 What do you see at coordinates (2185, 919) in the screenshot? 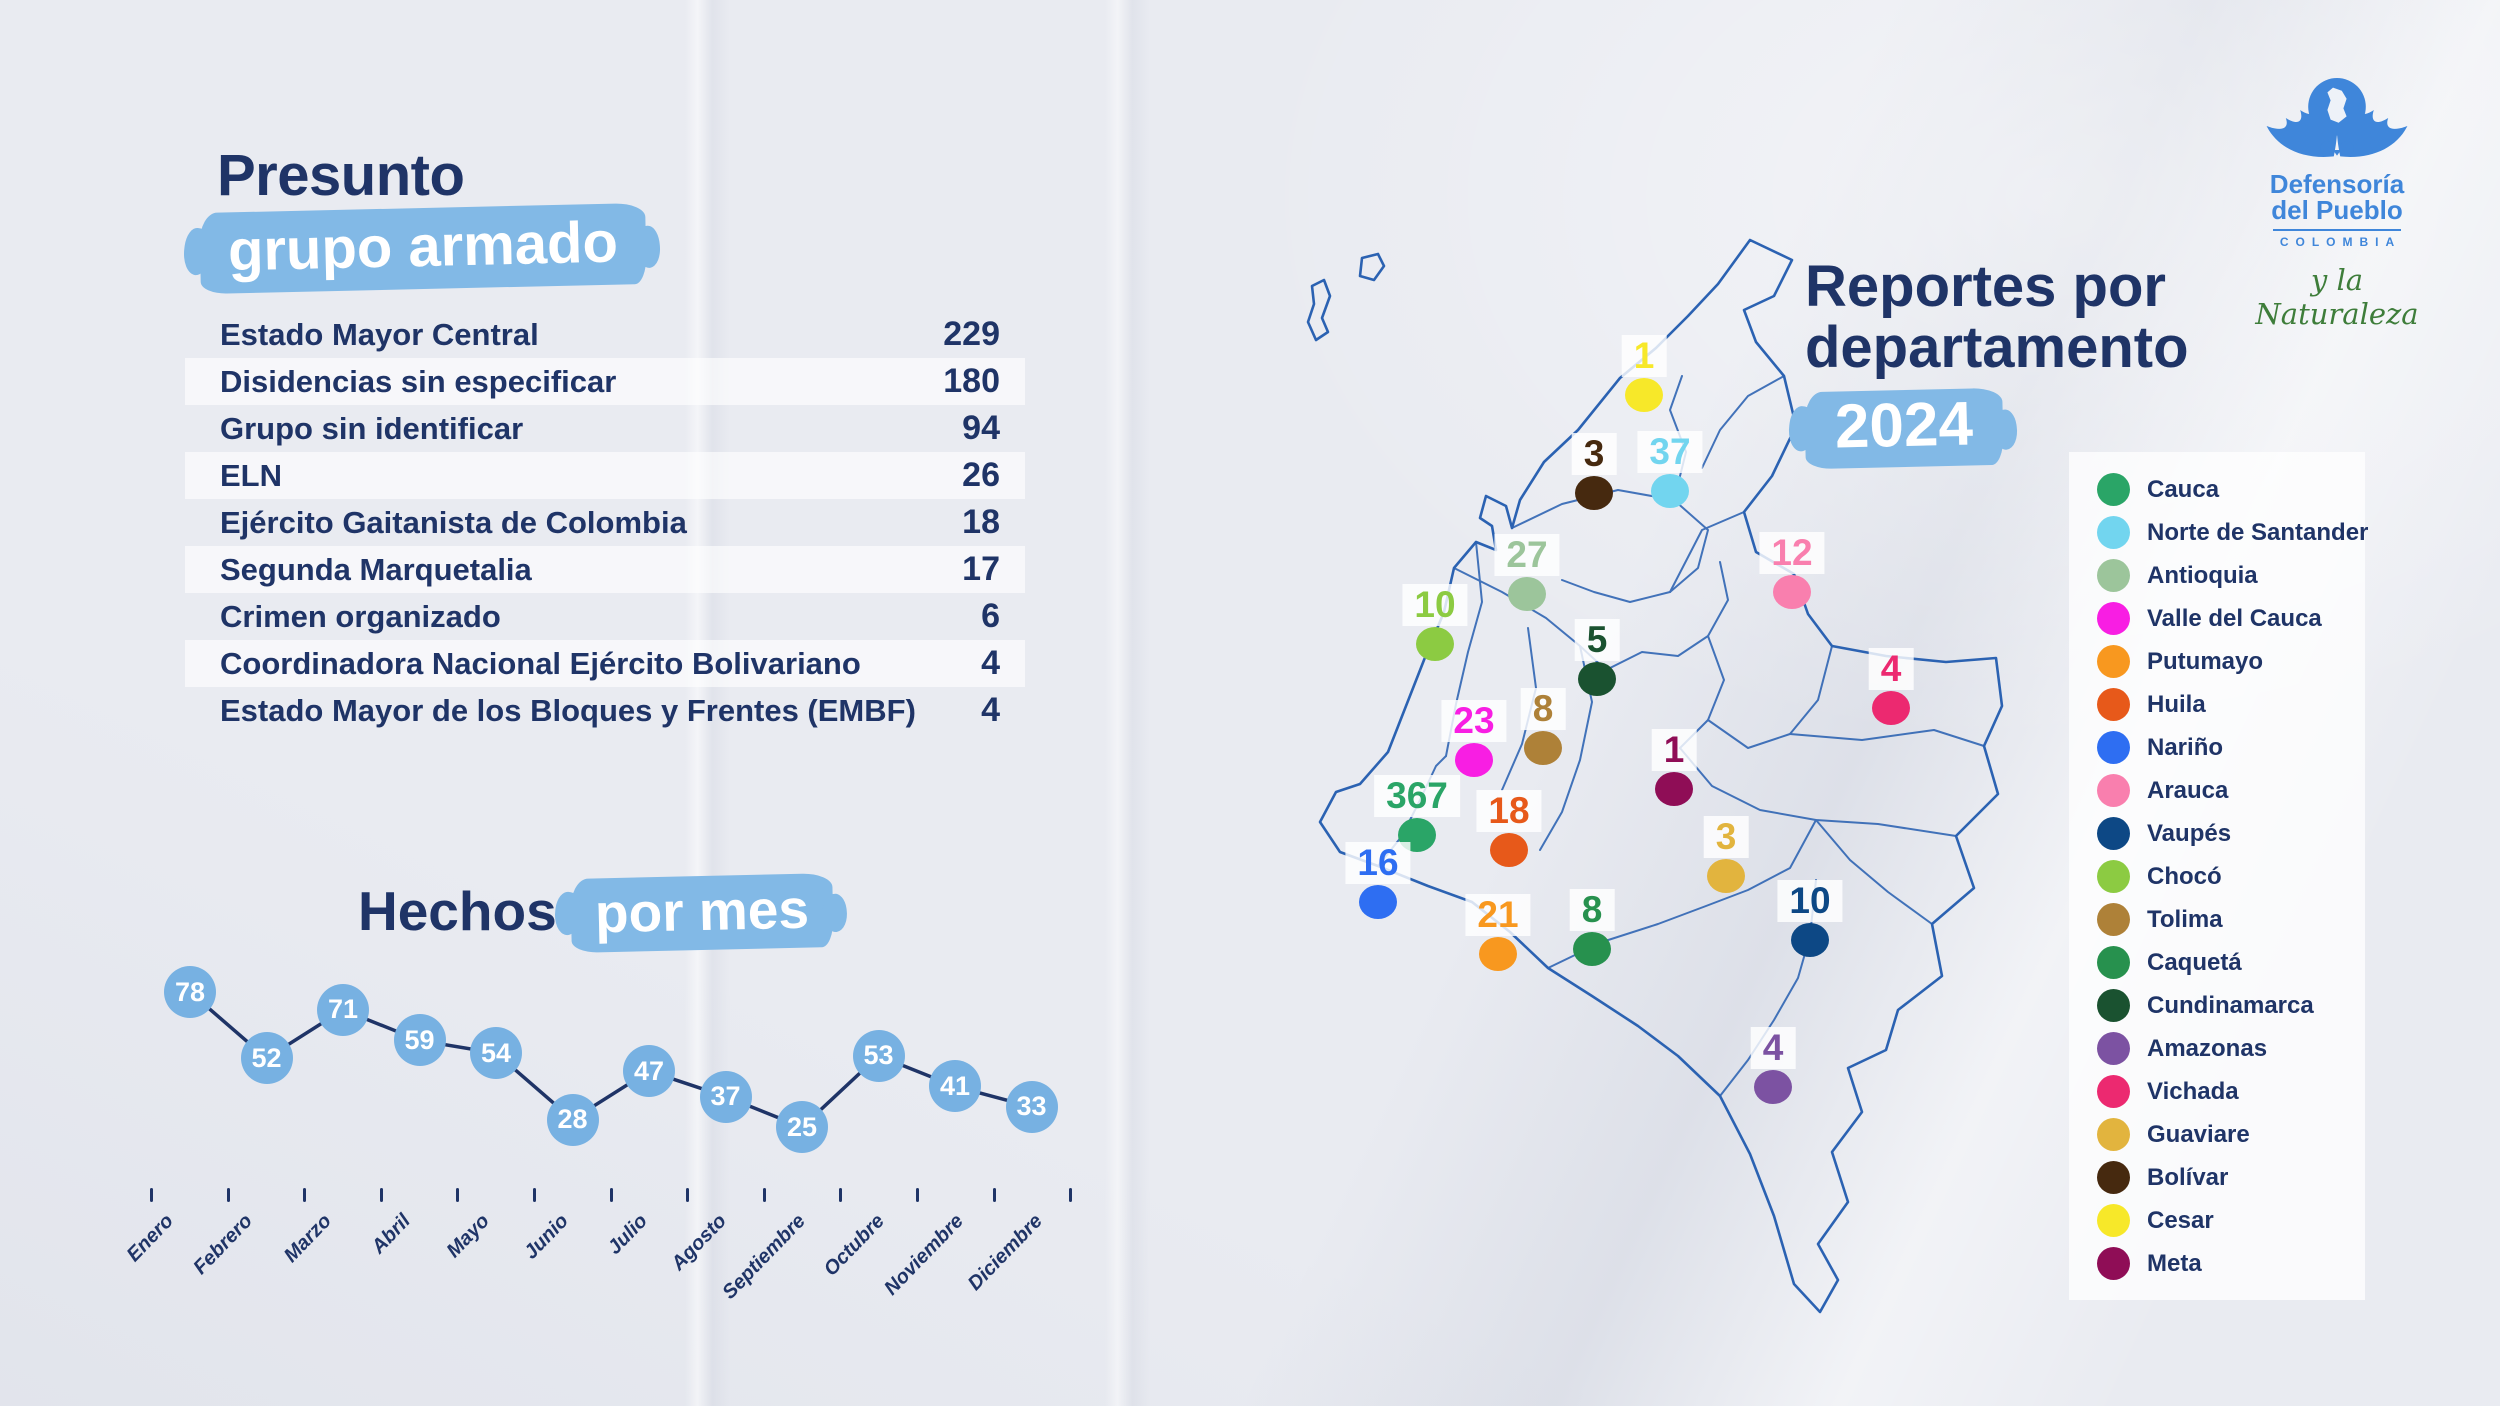
I see `legend-label: Tolima` at bounding box center [2185, 919].